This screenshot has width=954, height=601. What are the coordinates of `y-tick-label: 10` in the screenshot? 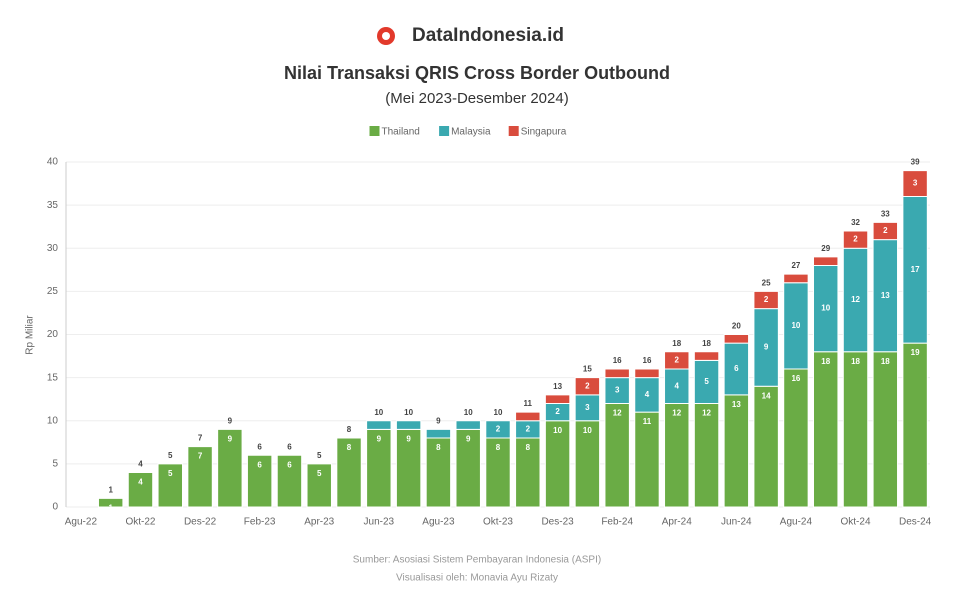 It's located at (53, 420).